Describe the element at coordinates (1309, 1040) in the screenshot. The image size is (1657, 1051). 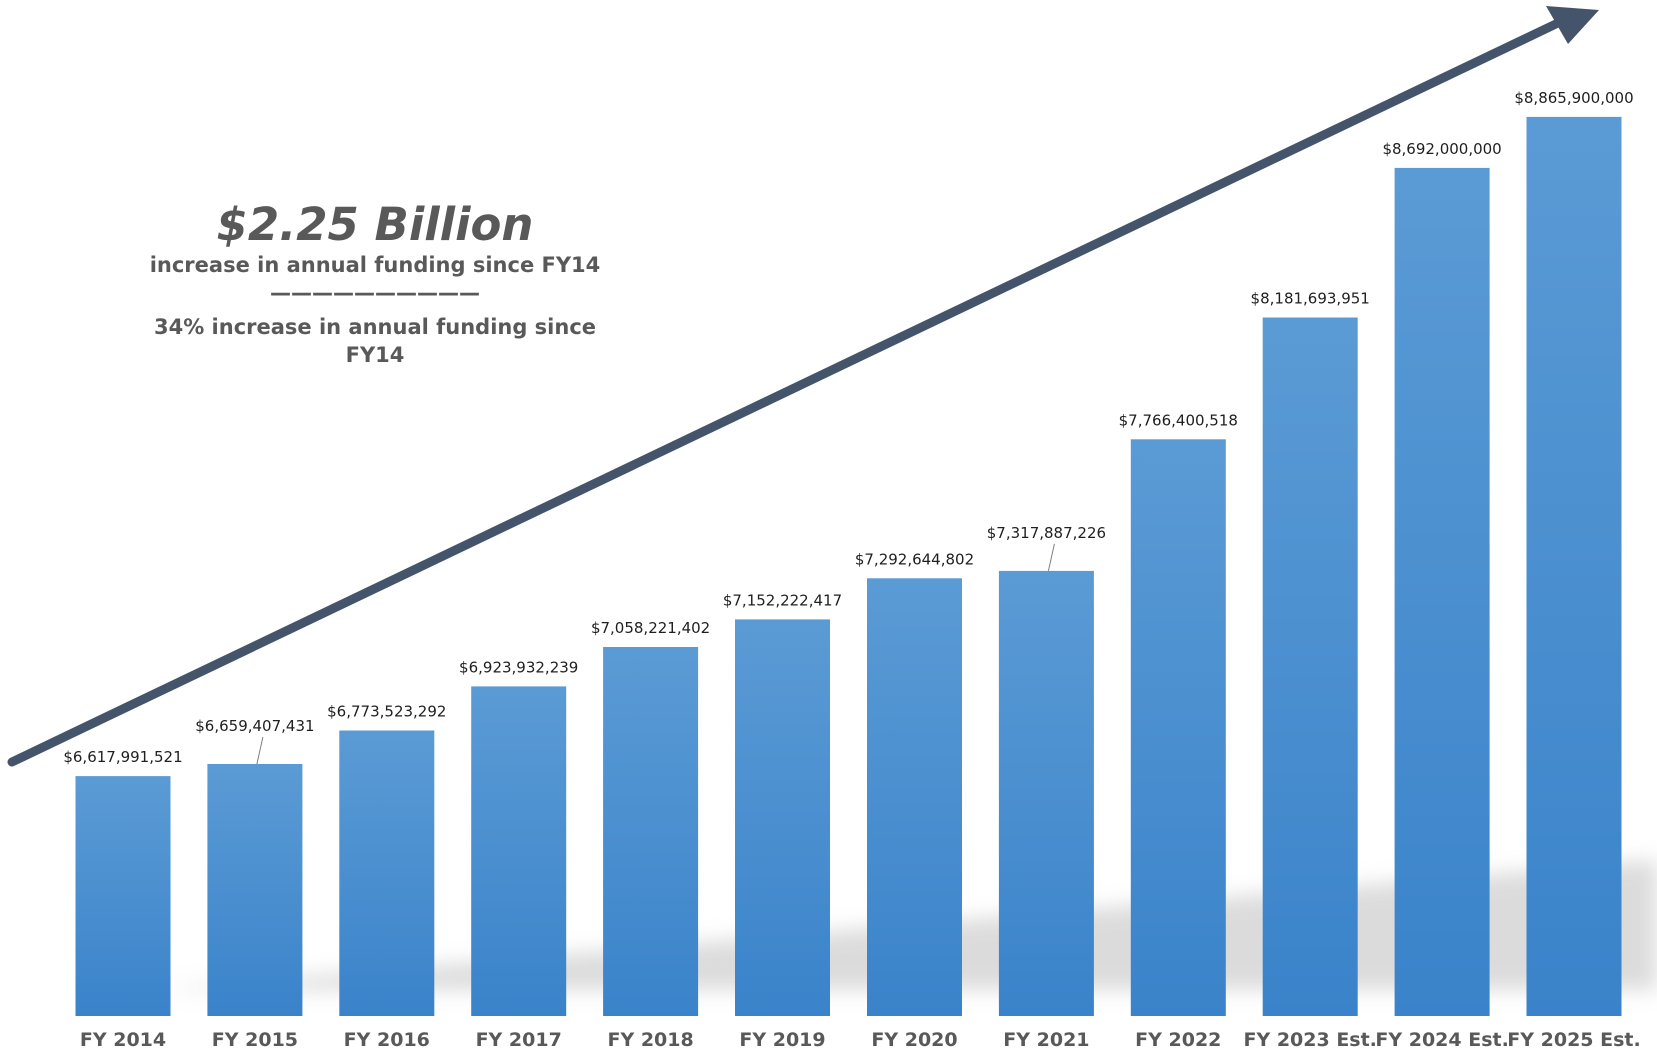
I see `category-label: FY 2023 Est.` at that location.